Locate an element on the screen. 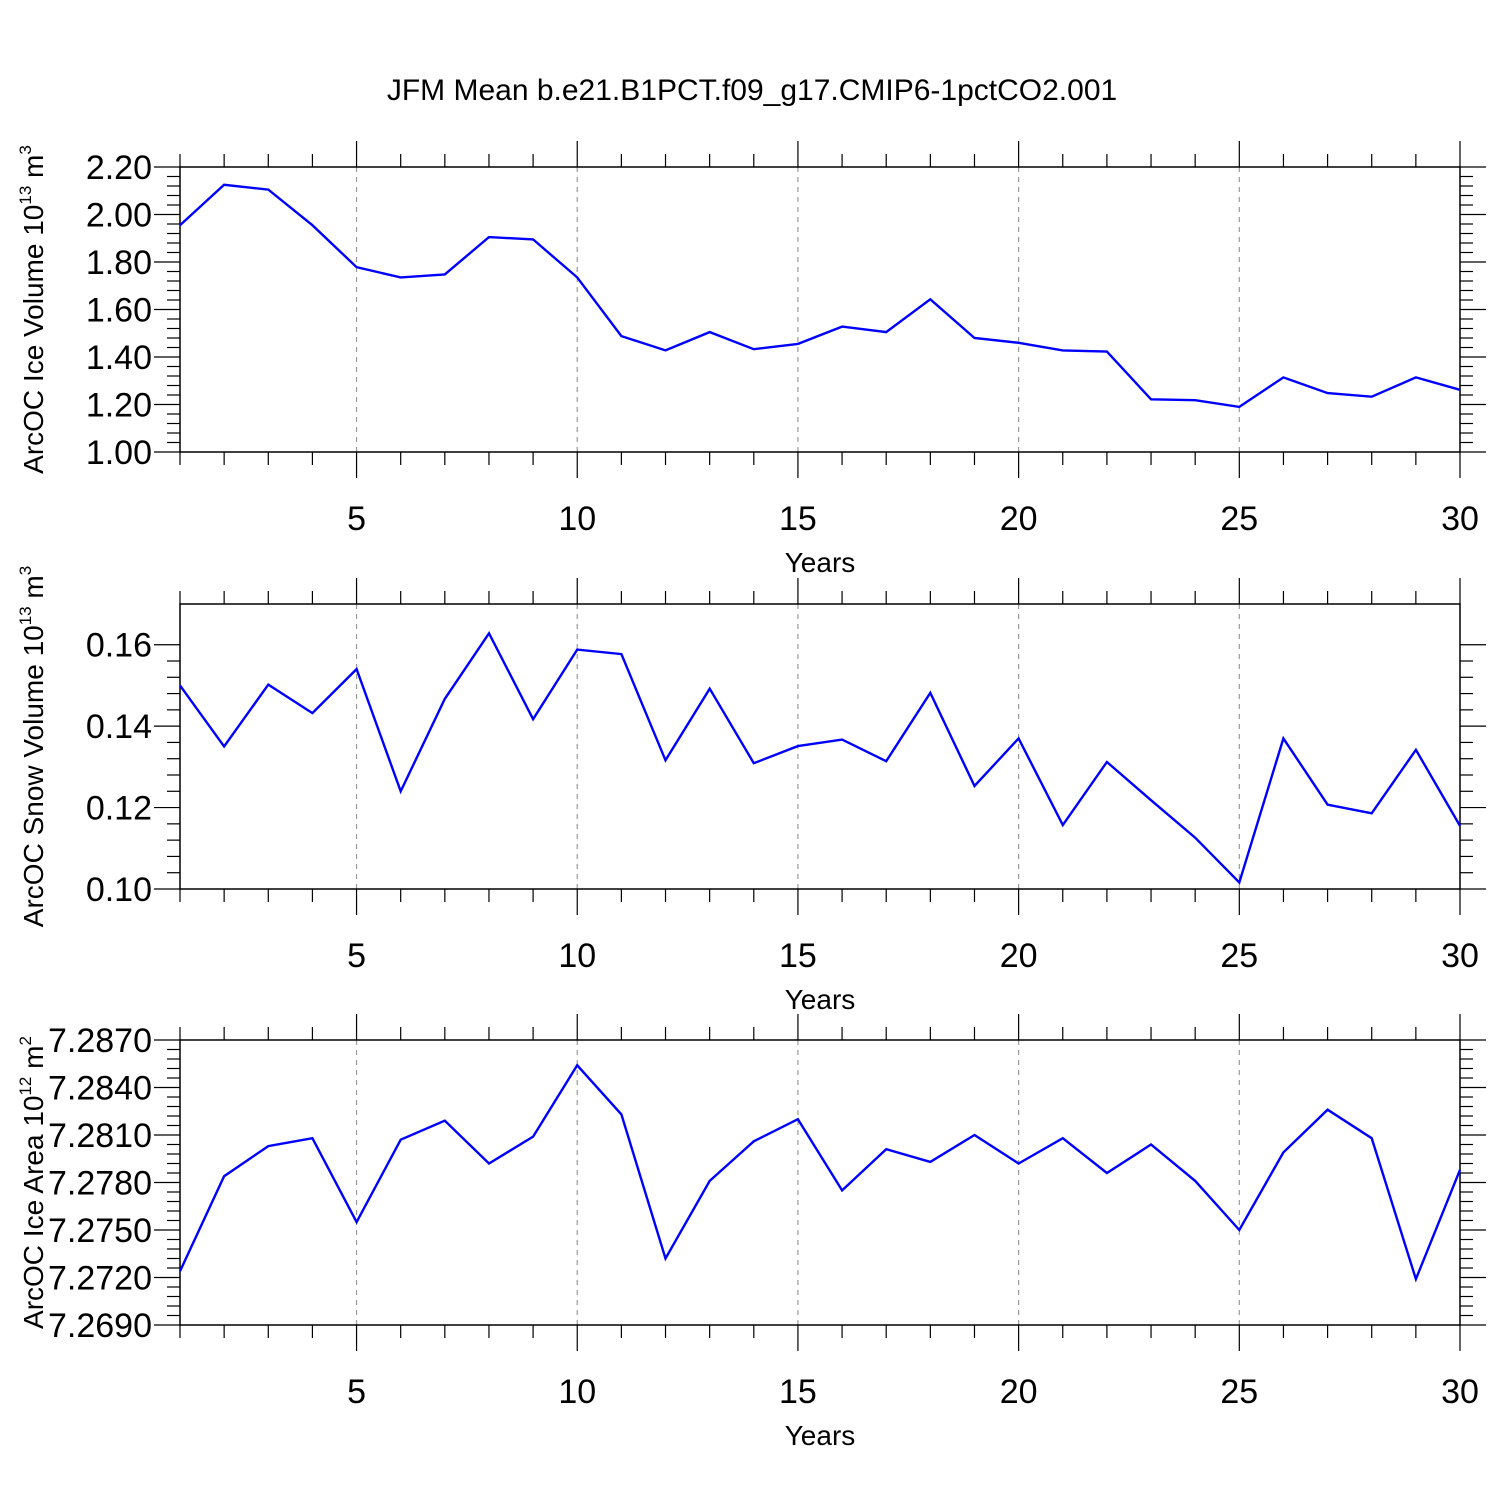  y-axis-label: ArcOC Ice Volume 1013 m3 is located at coordinates (32, 309).